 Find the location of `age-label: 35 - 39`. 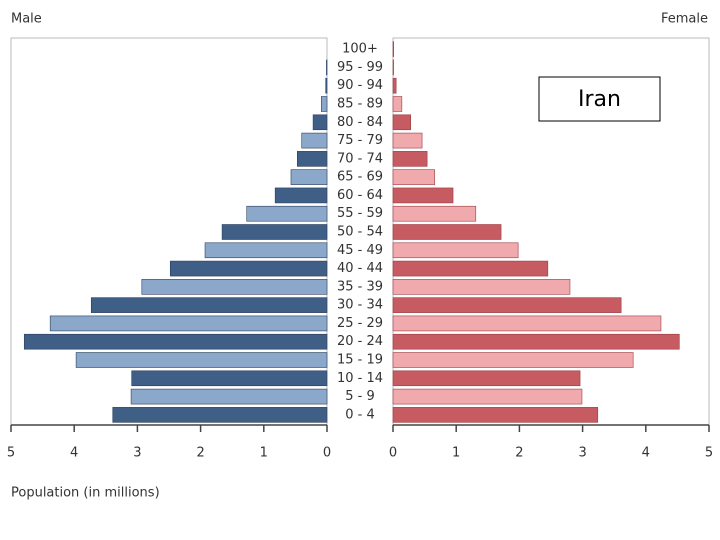

age-label: 35 - 39 is located at coordinates (360, 286).